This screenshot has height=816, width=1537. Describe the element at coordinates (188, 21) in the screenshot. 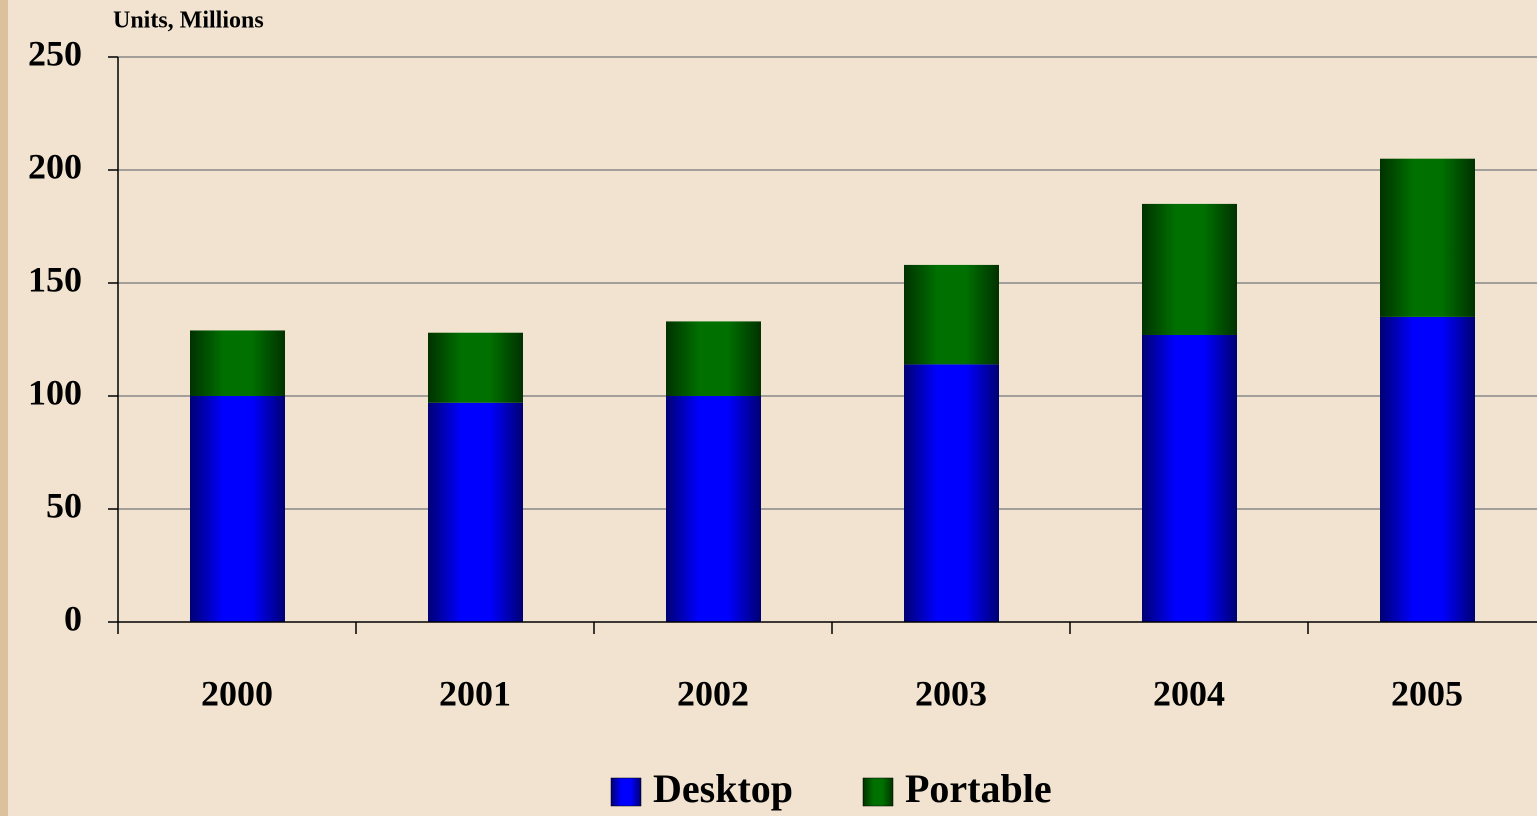

I see `y-axis-label: Units, Millions` at that location.